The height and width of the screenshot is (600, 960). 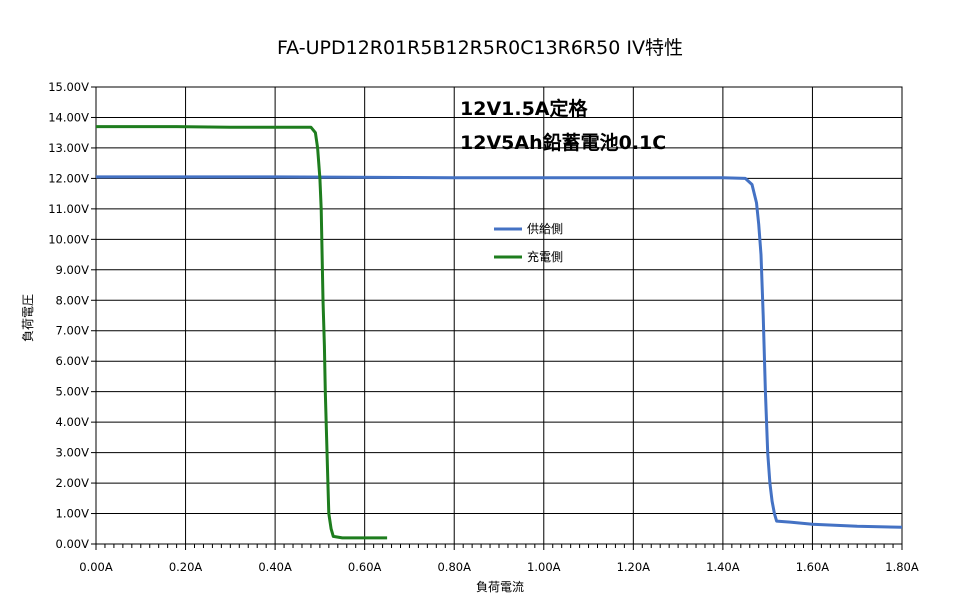 What do you see at coordinates (73, 453) in the screenshot?
I see `y-tick-label: 3.00V` at bounding box center [73, 453].